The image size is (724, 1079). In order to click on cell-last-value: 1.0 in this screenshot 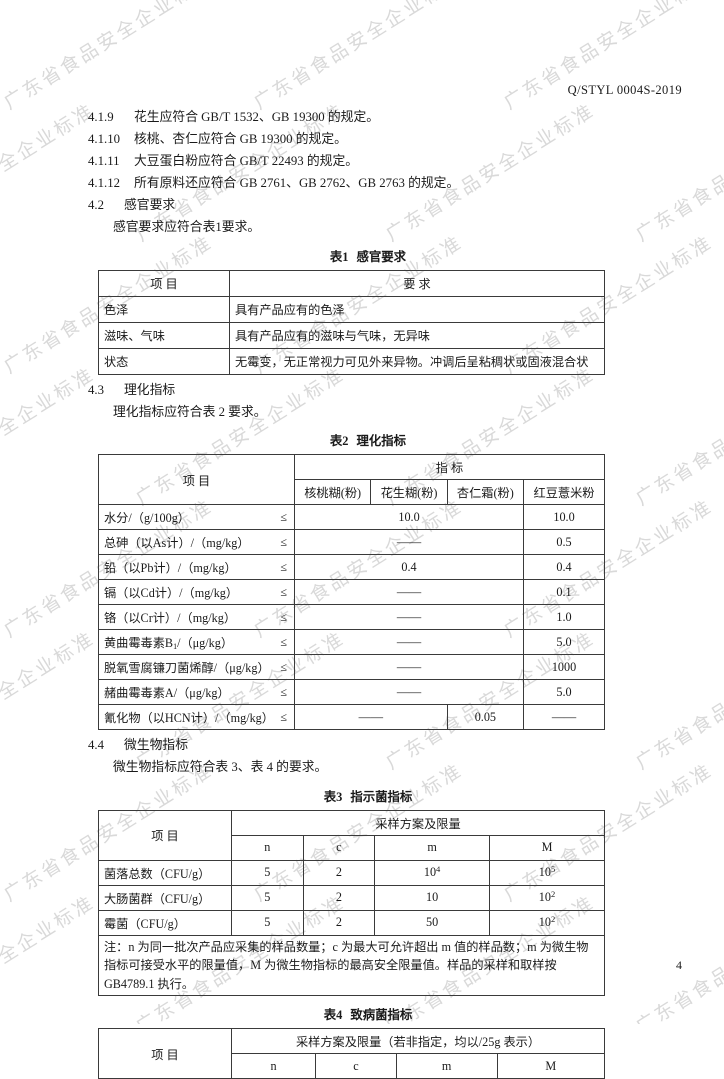, I will do `click(564, 617)`.